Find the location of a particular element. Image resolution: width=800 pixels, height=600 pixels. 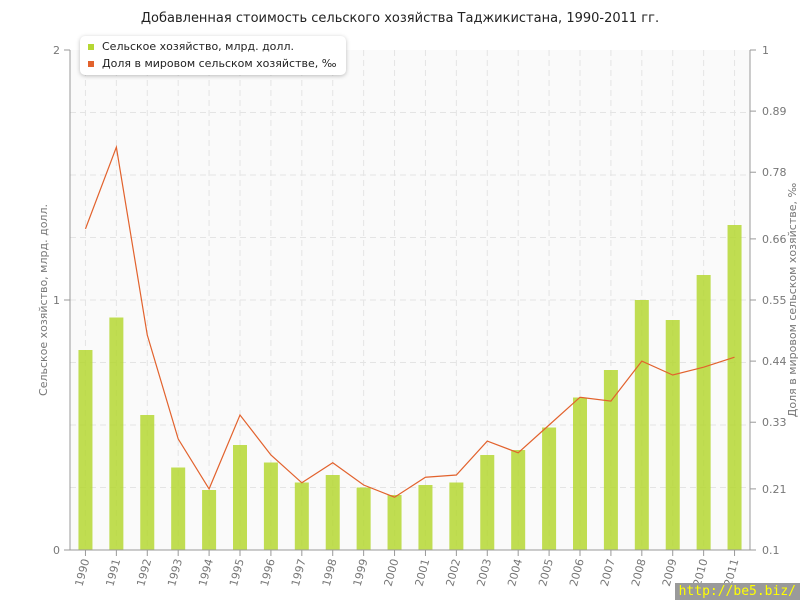

x-tick-label: 2002 is located at coordinates (453, 572).